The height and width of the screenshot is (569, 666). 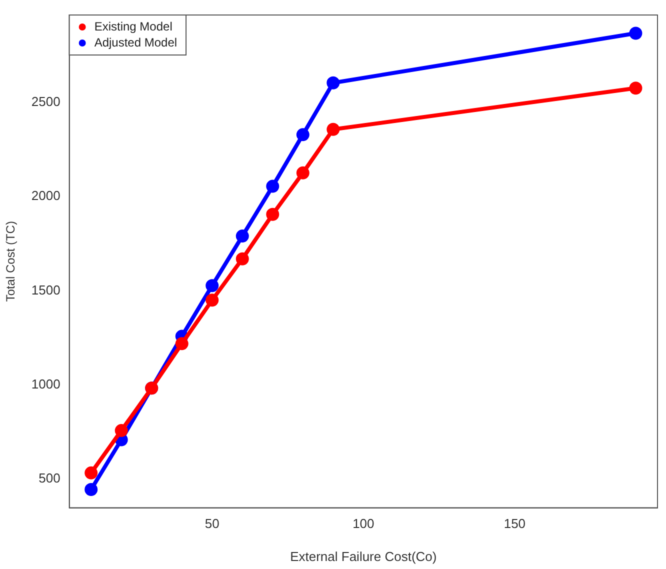 I want to click on y-tick-label: 1500, so click(x=45, y=290).